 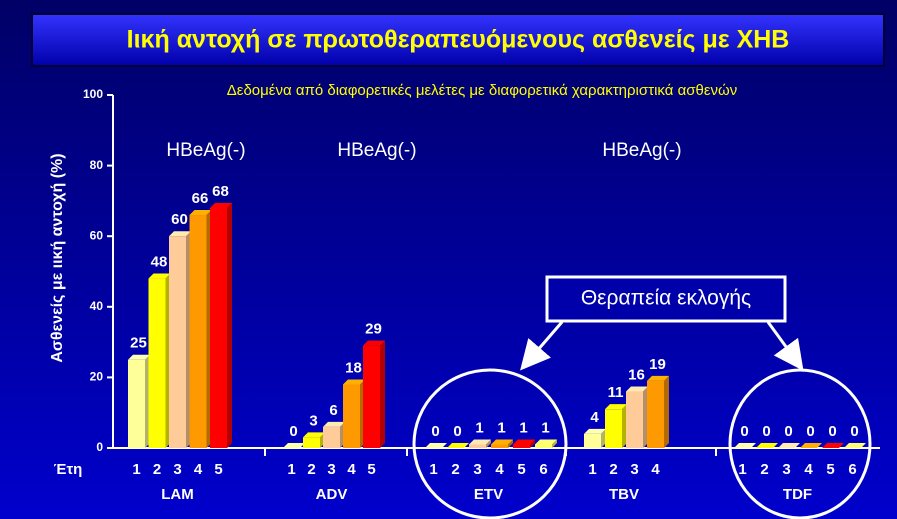 What do you see at coordinates (594, 417) in the screenshot?
I see `data-label: 4` at bounding box center [594, 417].